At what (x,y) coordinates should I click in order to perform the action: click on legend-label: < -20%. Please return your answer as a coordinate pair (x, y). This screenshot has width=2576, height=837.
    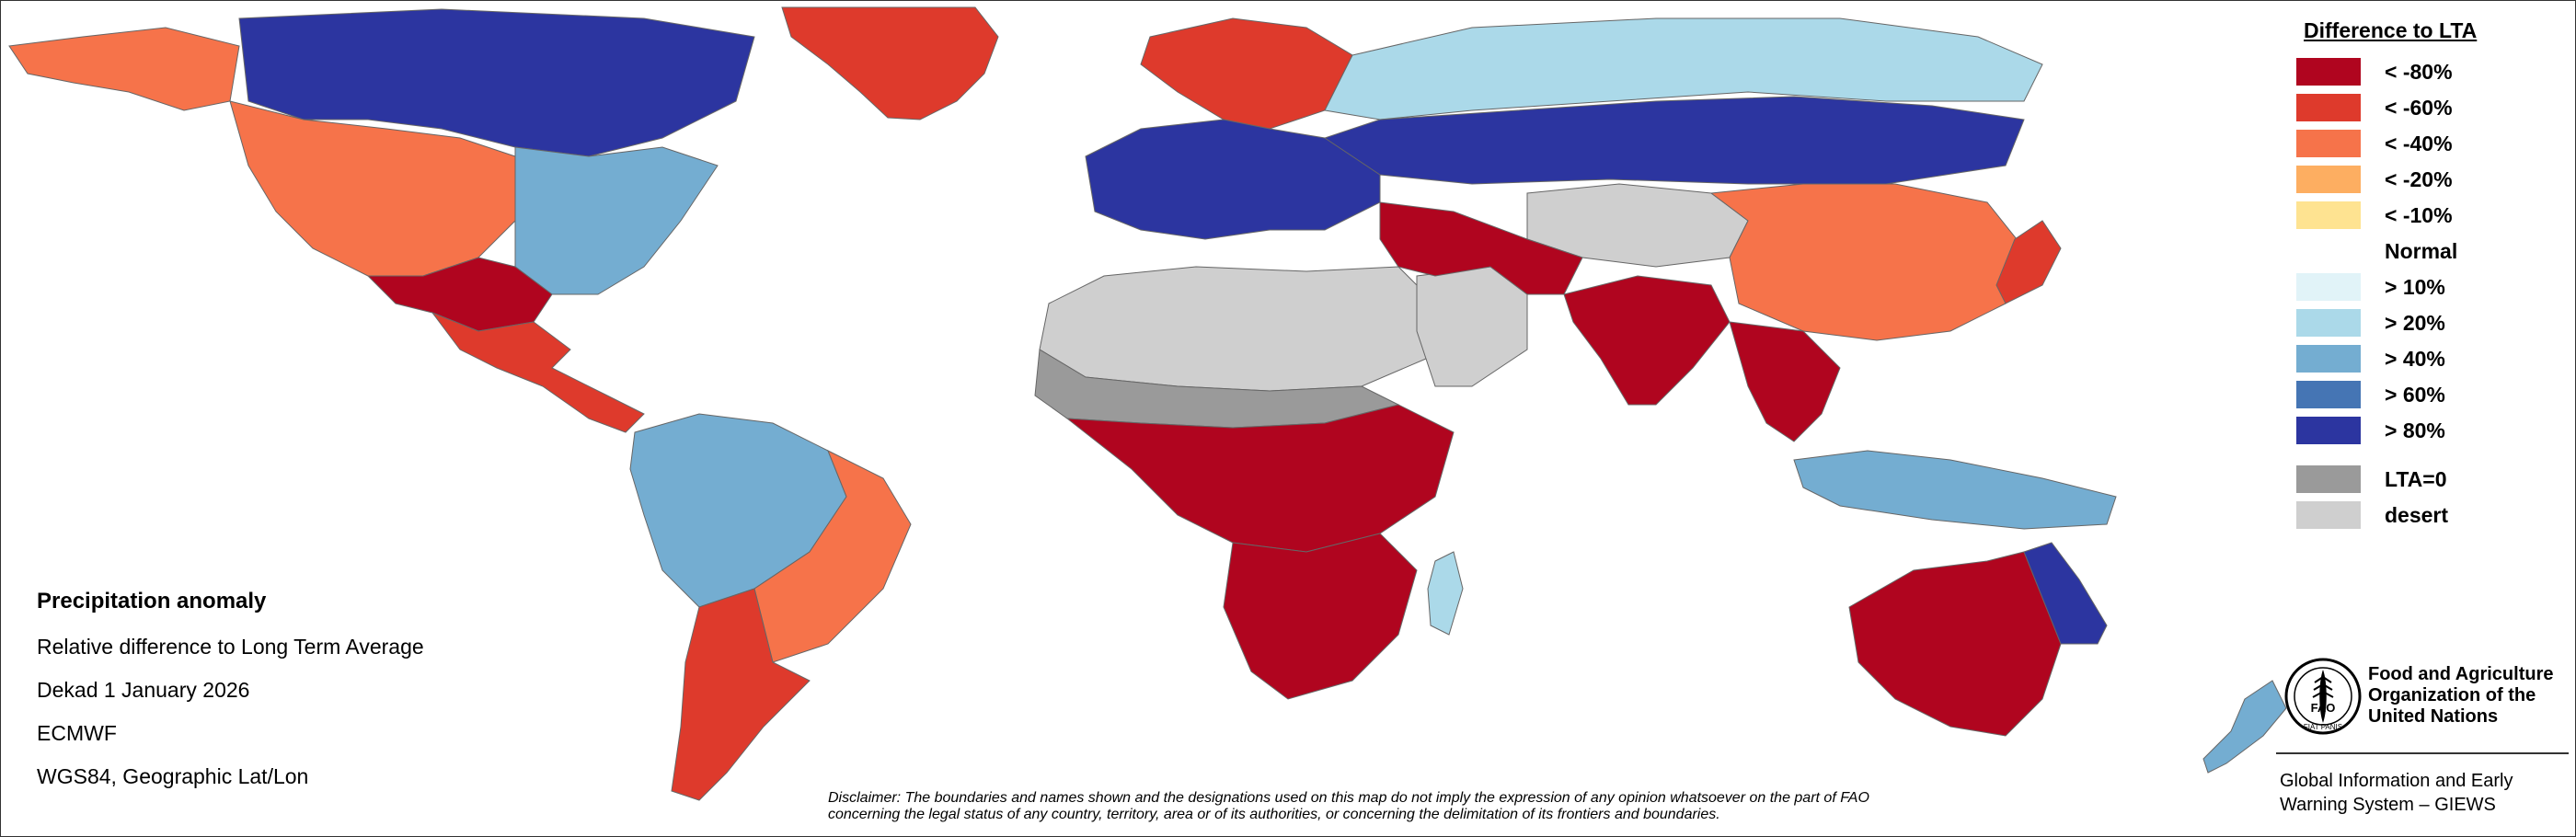
    Looking at the image, I should click on (2419, 179).